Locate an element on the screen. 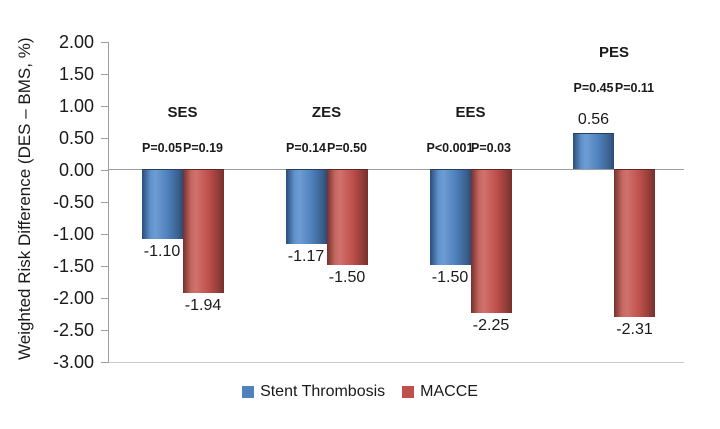 The width and height of the screenshot is (720, 429). y-tick-label: -1.50 is located at coordinates (73, 266).